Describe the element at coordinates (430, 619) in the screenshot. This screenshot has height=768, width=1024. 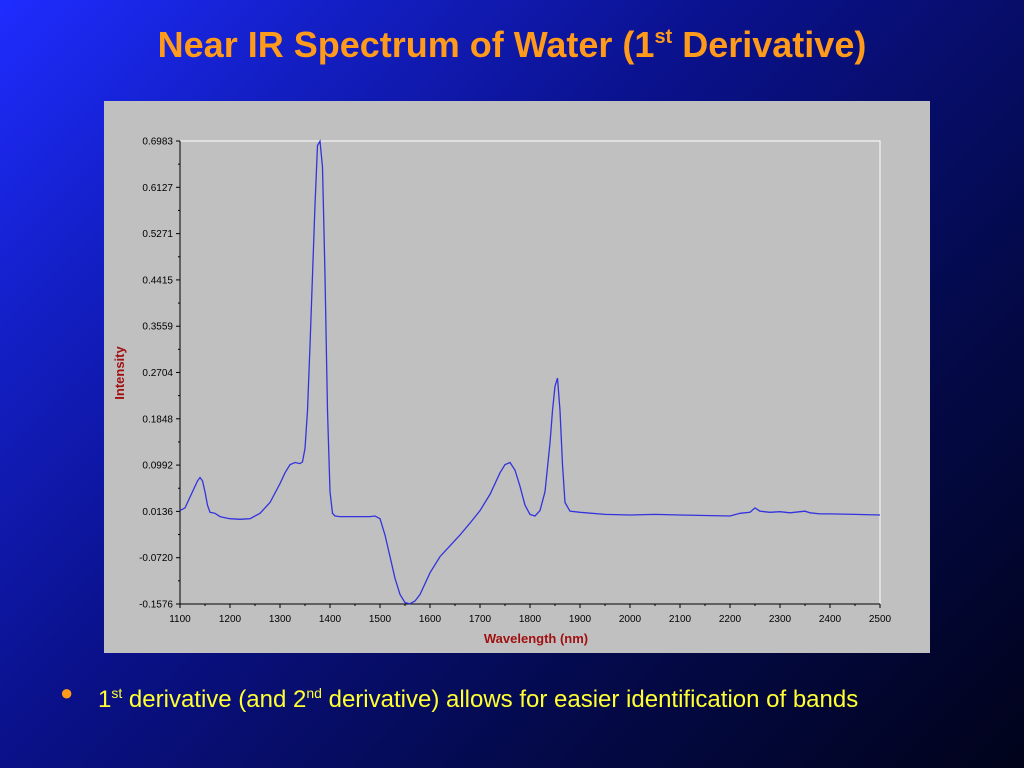
I see `x-tick-label: 1600` at that location.